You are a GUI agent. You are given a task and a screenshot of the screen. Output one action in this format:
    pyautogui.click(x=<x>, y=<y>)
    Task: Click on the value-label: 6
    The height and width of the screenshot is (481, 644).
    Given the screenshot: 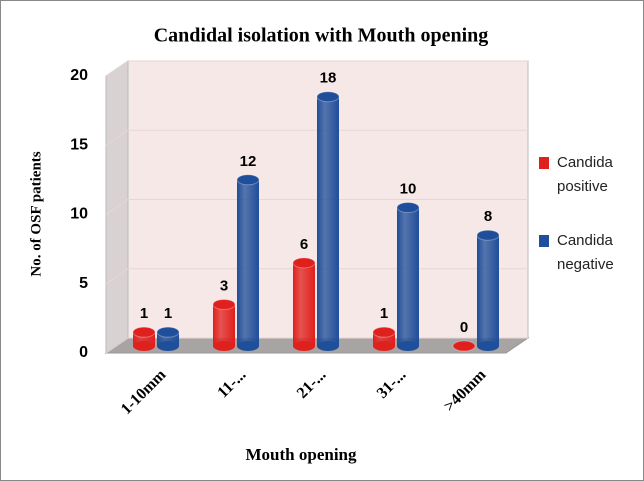 What is the action you would take?
    pyautogui.click(x=304, y=244)
    